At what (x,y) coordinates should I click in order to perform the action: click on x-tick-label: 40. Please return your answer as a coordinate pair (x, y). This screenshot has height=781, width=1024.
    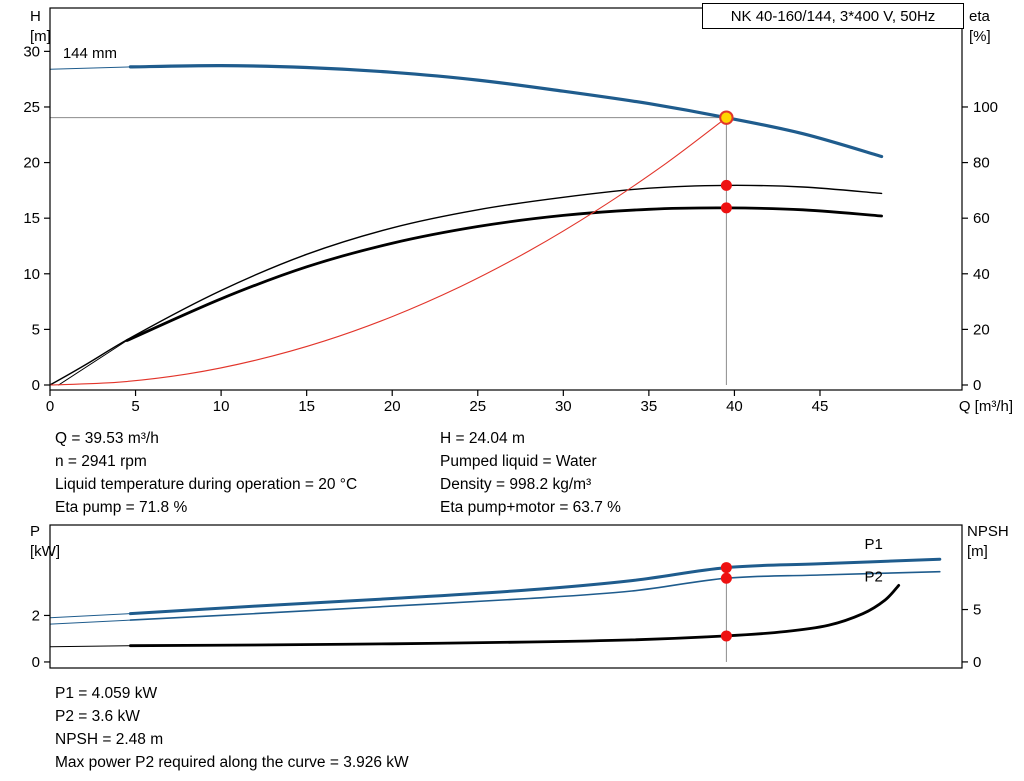
    Looking at the image, I should click on (734, 406).